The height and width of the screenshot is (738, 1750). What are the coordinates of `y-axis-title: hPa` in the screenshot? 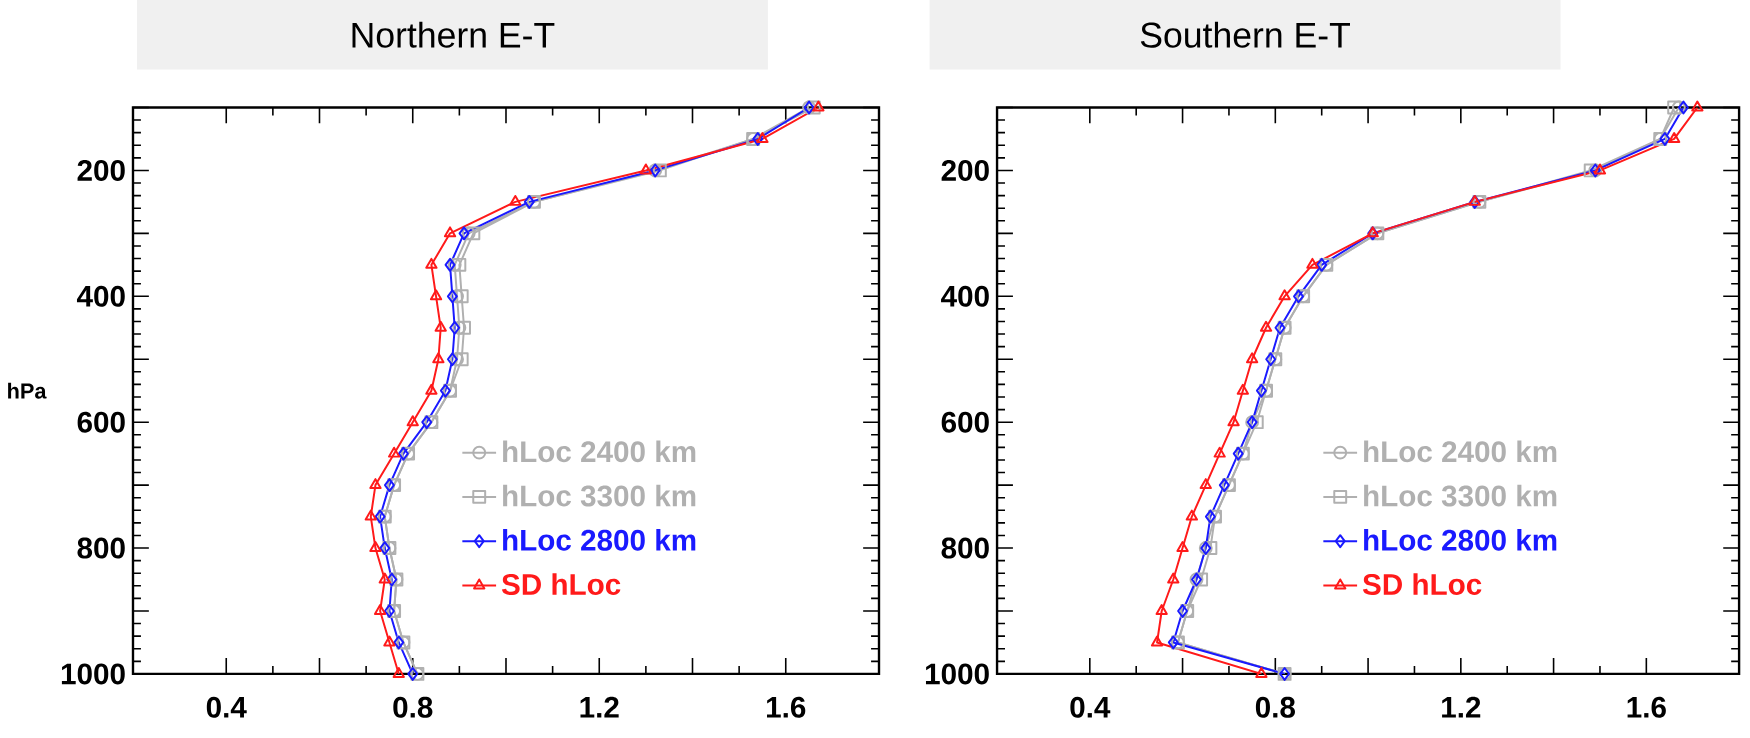 It's located at (27, 390).